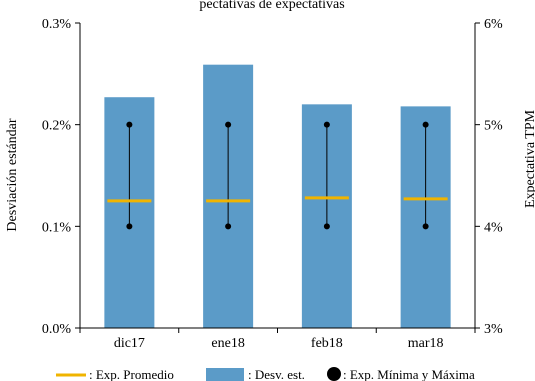  What do you see at coordinates (131, 374) in the screenshot?
I see `legend-label-mean: : Exp. Promedio` at bounding box center [131, 374].